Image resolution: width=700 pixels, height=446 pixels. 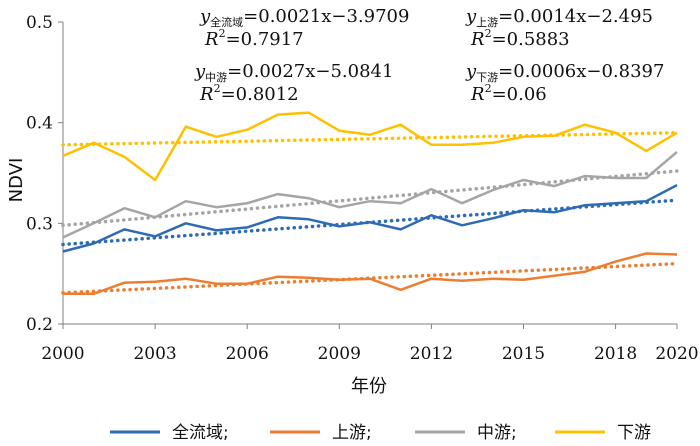 I want to click on legend-label: 中游;, so click(x=497, y=433).